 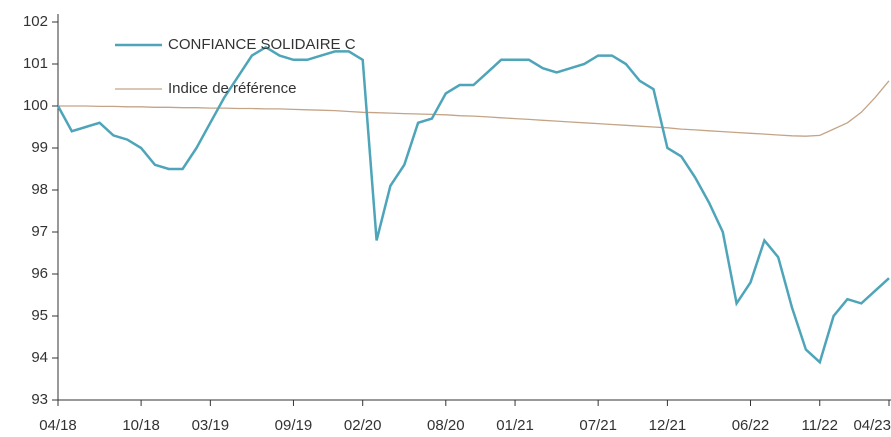 I want to click on y-tick-label: 100, so click(x=35, y=105).